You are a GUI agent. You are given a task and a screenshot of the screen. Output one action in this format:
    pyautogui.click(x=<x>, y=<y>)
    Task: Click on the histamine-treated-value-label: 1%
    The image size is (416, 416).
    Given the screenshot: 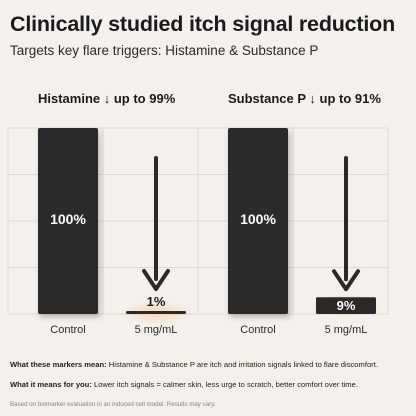 What is the action you would take?
    pyautogui.click(x=156, y=301)
    